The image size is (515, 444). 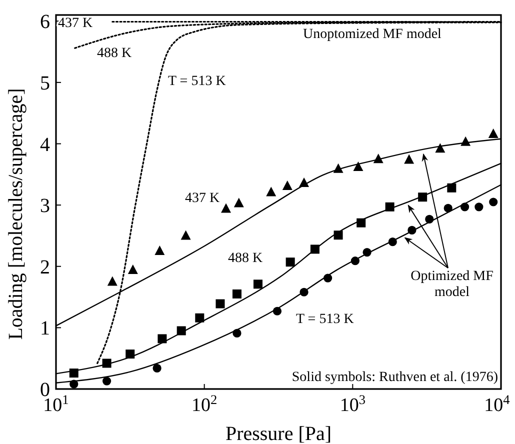 What do you see at coordinates (16, 214) in the screenshot?
I see `y-axis-title: Loading [molecules/supercage]` at bounding box center [16, 214].